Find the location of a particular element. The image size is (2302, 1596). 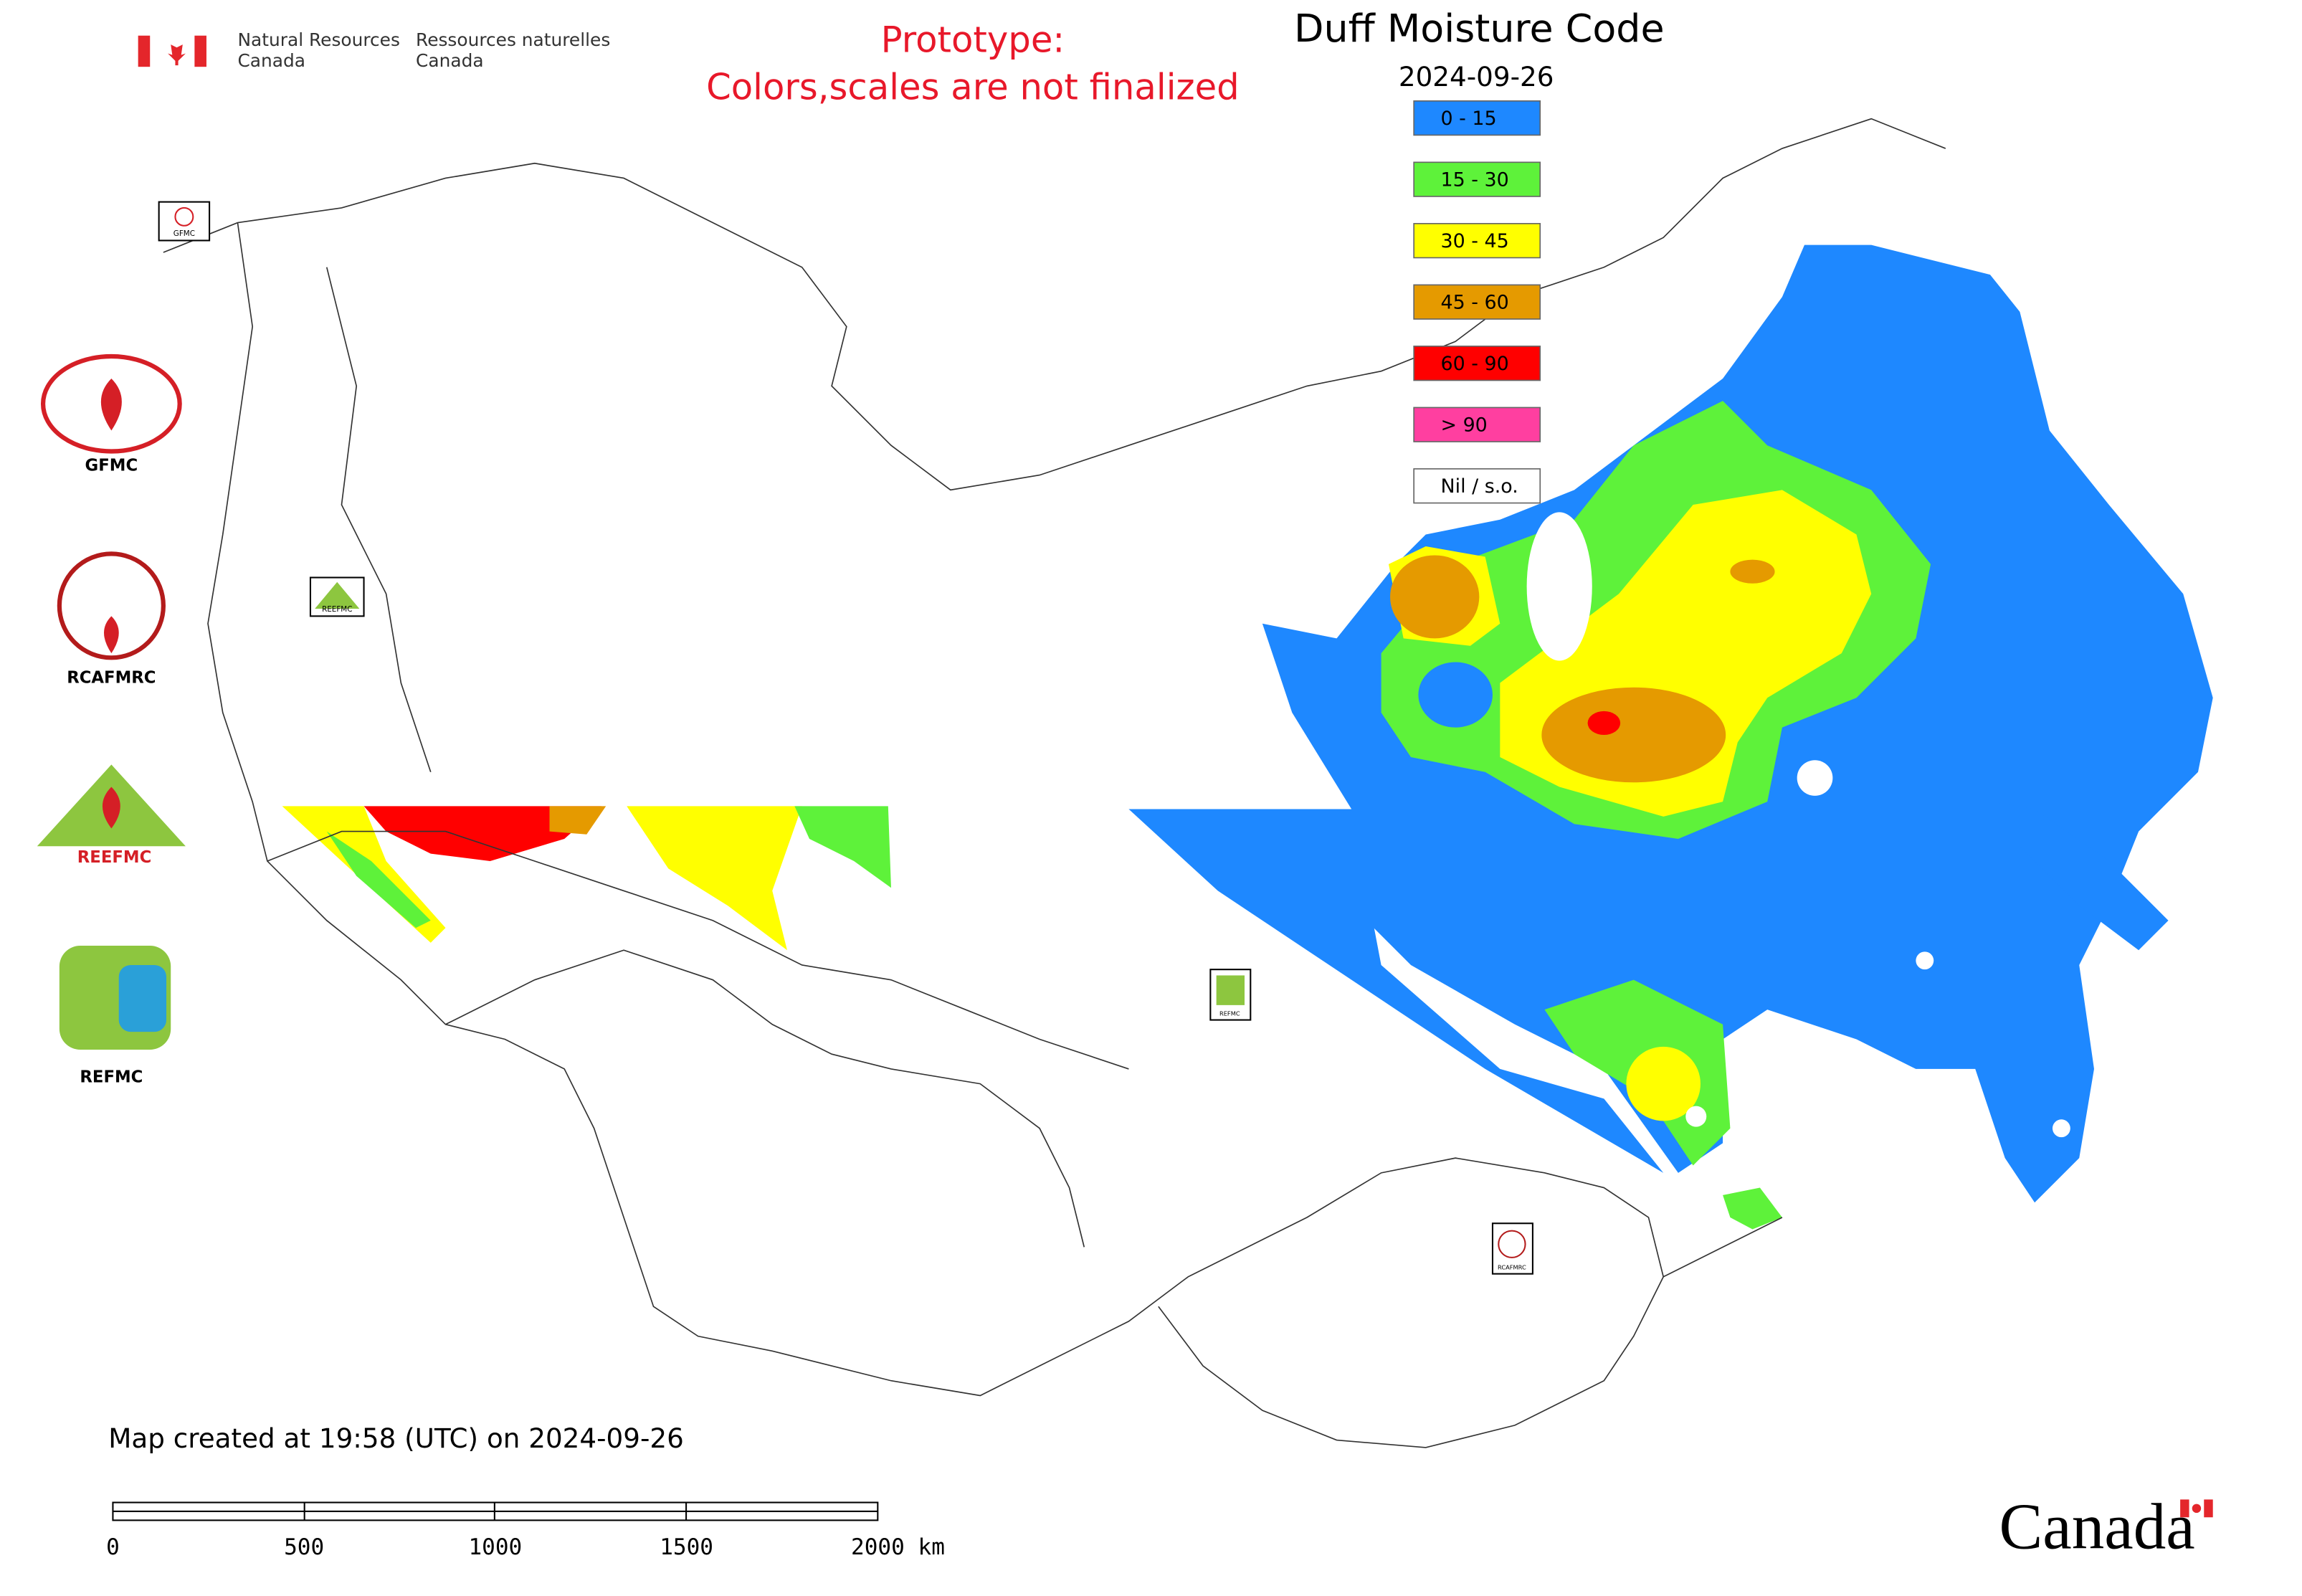

scale-label: 1500 is located at coordinates (686, 1547).